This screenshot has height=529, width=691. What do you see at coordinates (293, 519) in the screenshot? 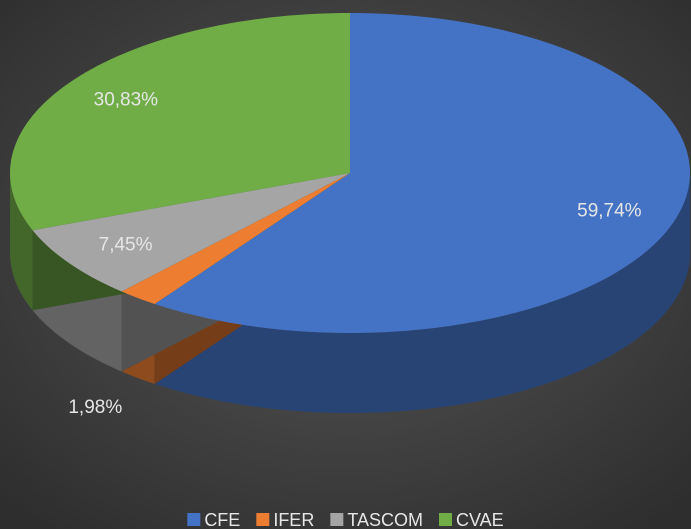
I see `legend-label: IFER` at bounding box center [293, 519].